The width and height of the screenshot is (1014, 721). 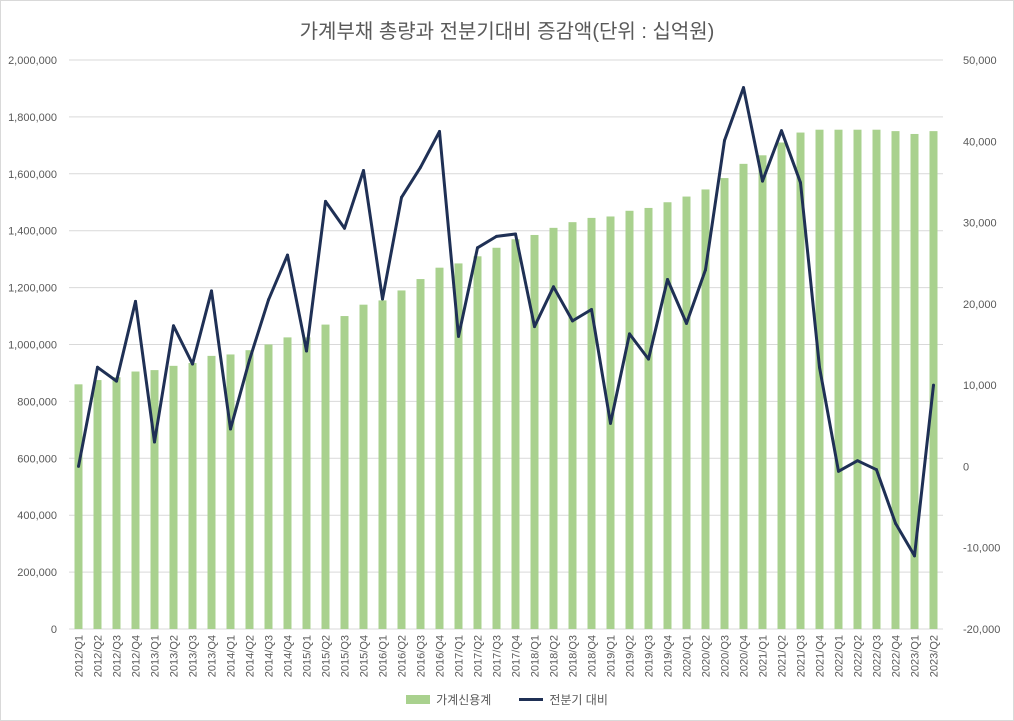 I want to click on x-tick-label: 2013/Q2, so click(x=175, y=656).